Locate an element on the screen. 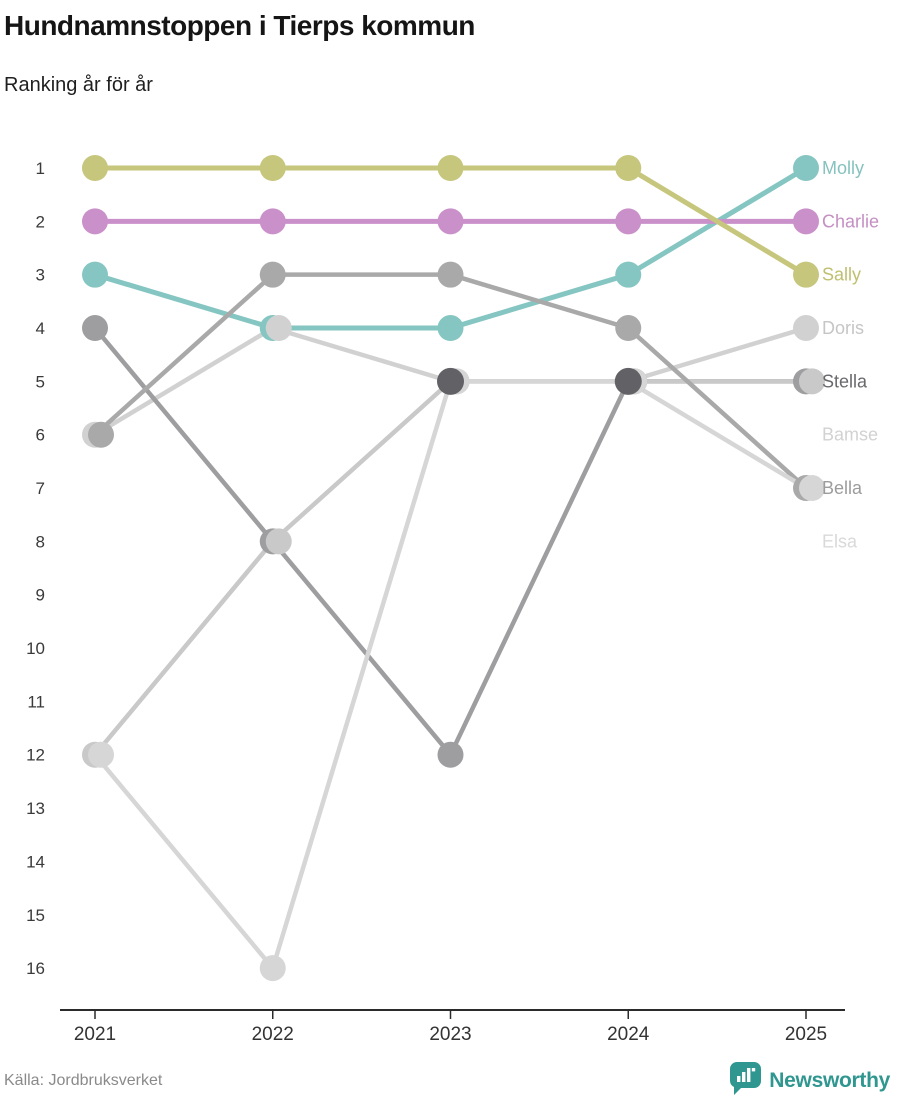  x-tick-label: 2025 is located at coordinates (806, 1034).